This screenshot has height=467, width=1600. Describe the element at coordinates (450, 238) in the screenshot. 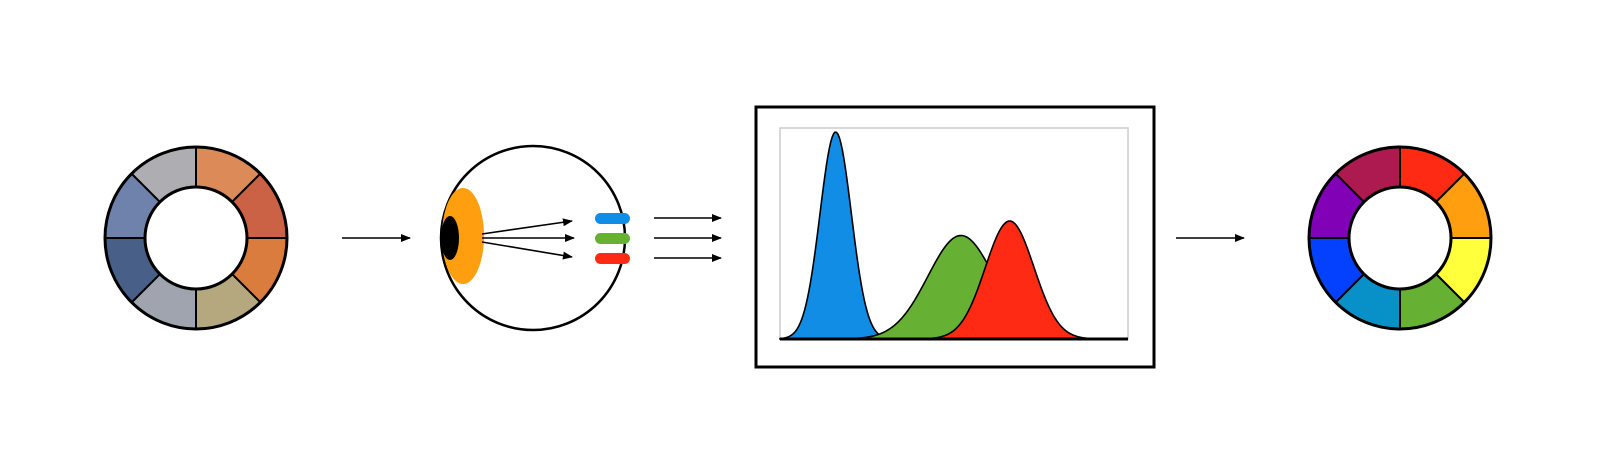

I see `pupil` at that location.